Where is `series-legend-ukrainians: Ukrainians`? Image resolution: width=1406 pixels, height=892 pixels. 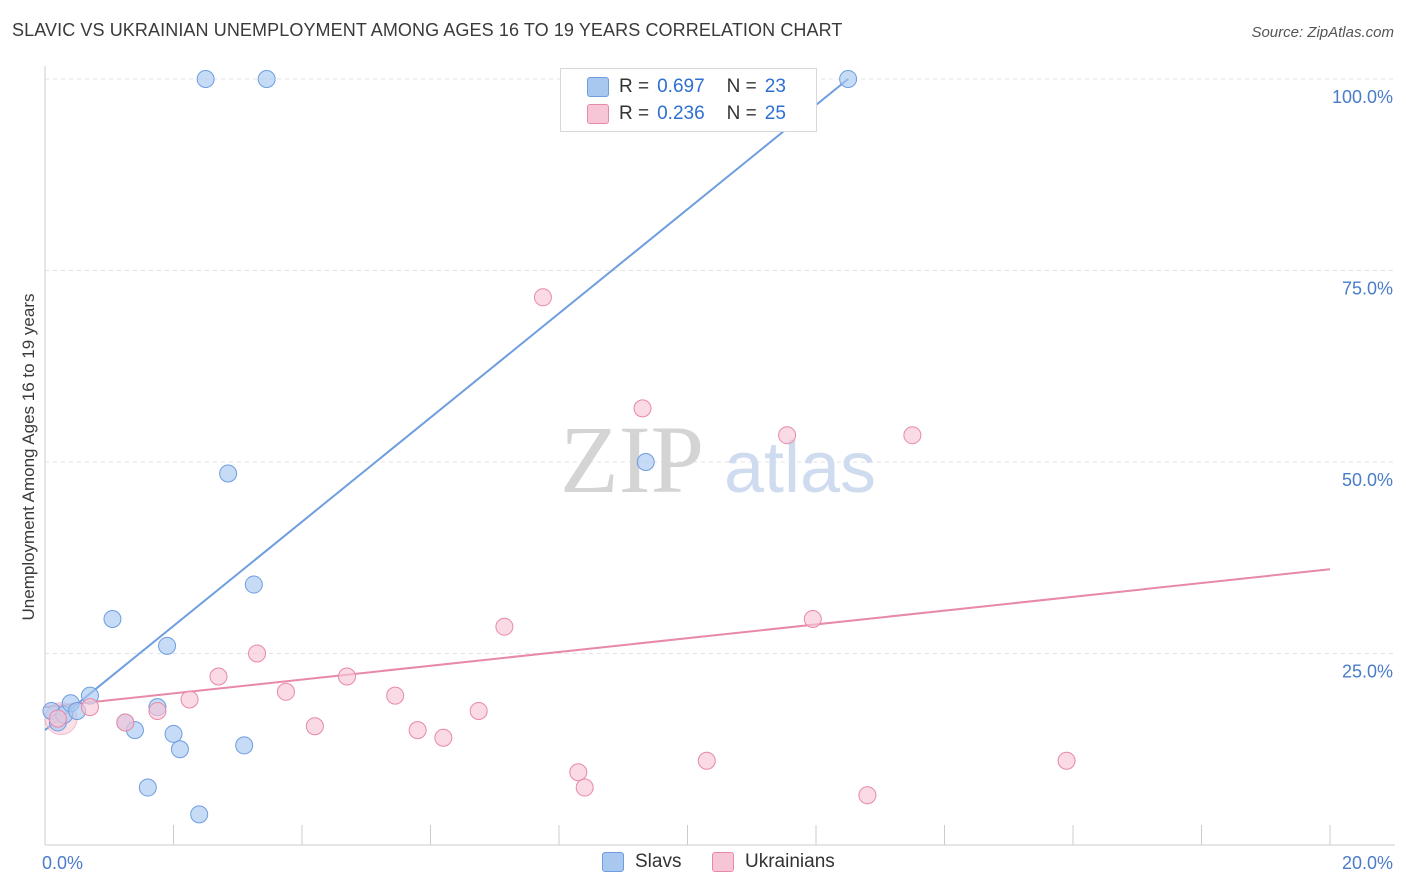 series-legend-ukrainians: Ukrainians is located at coordinates (773, 862).